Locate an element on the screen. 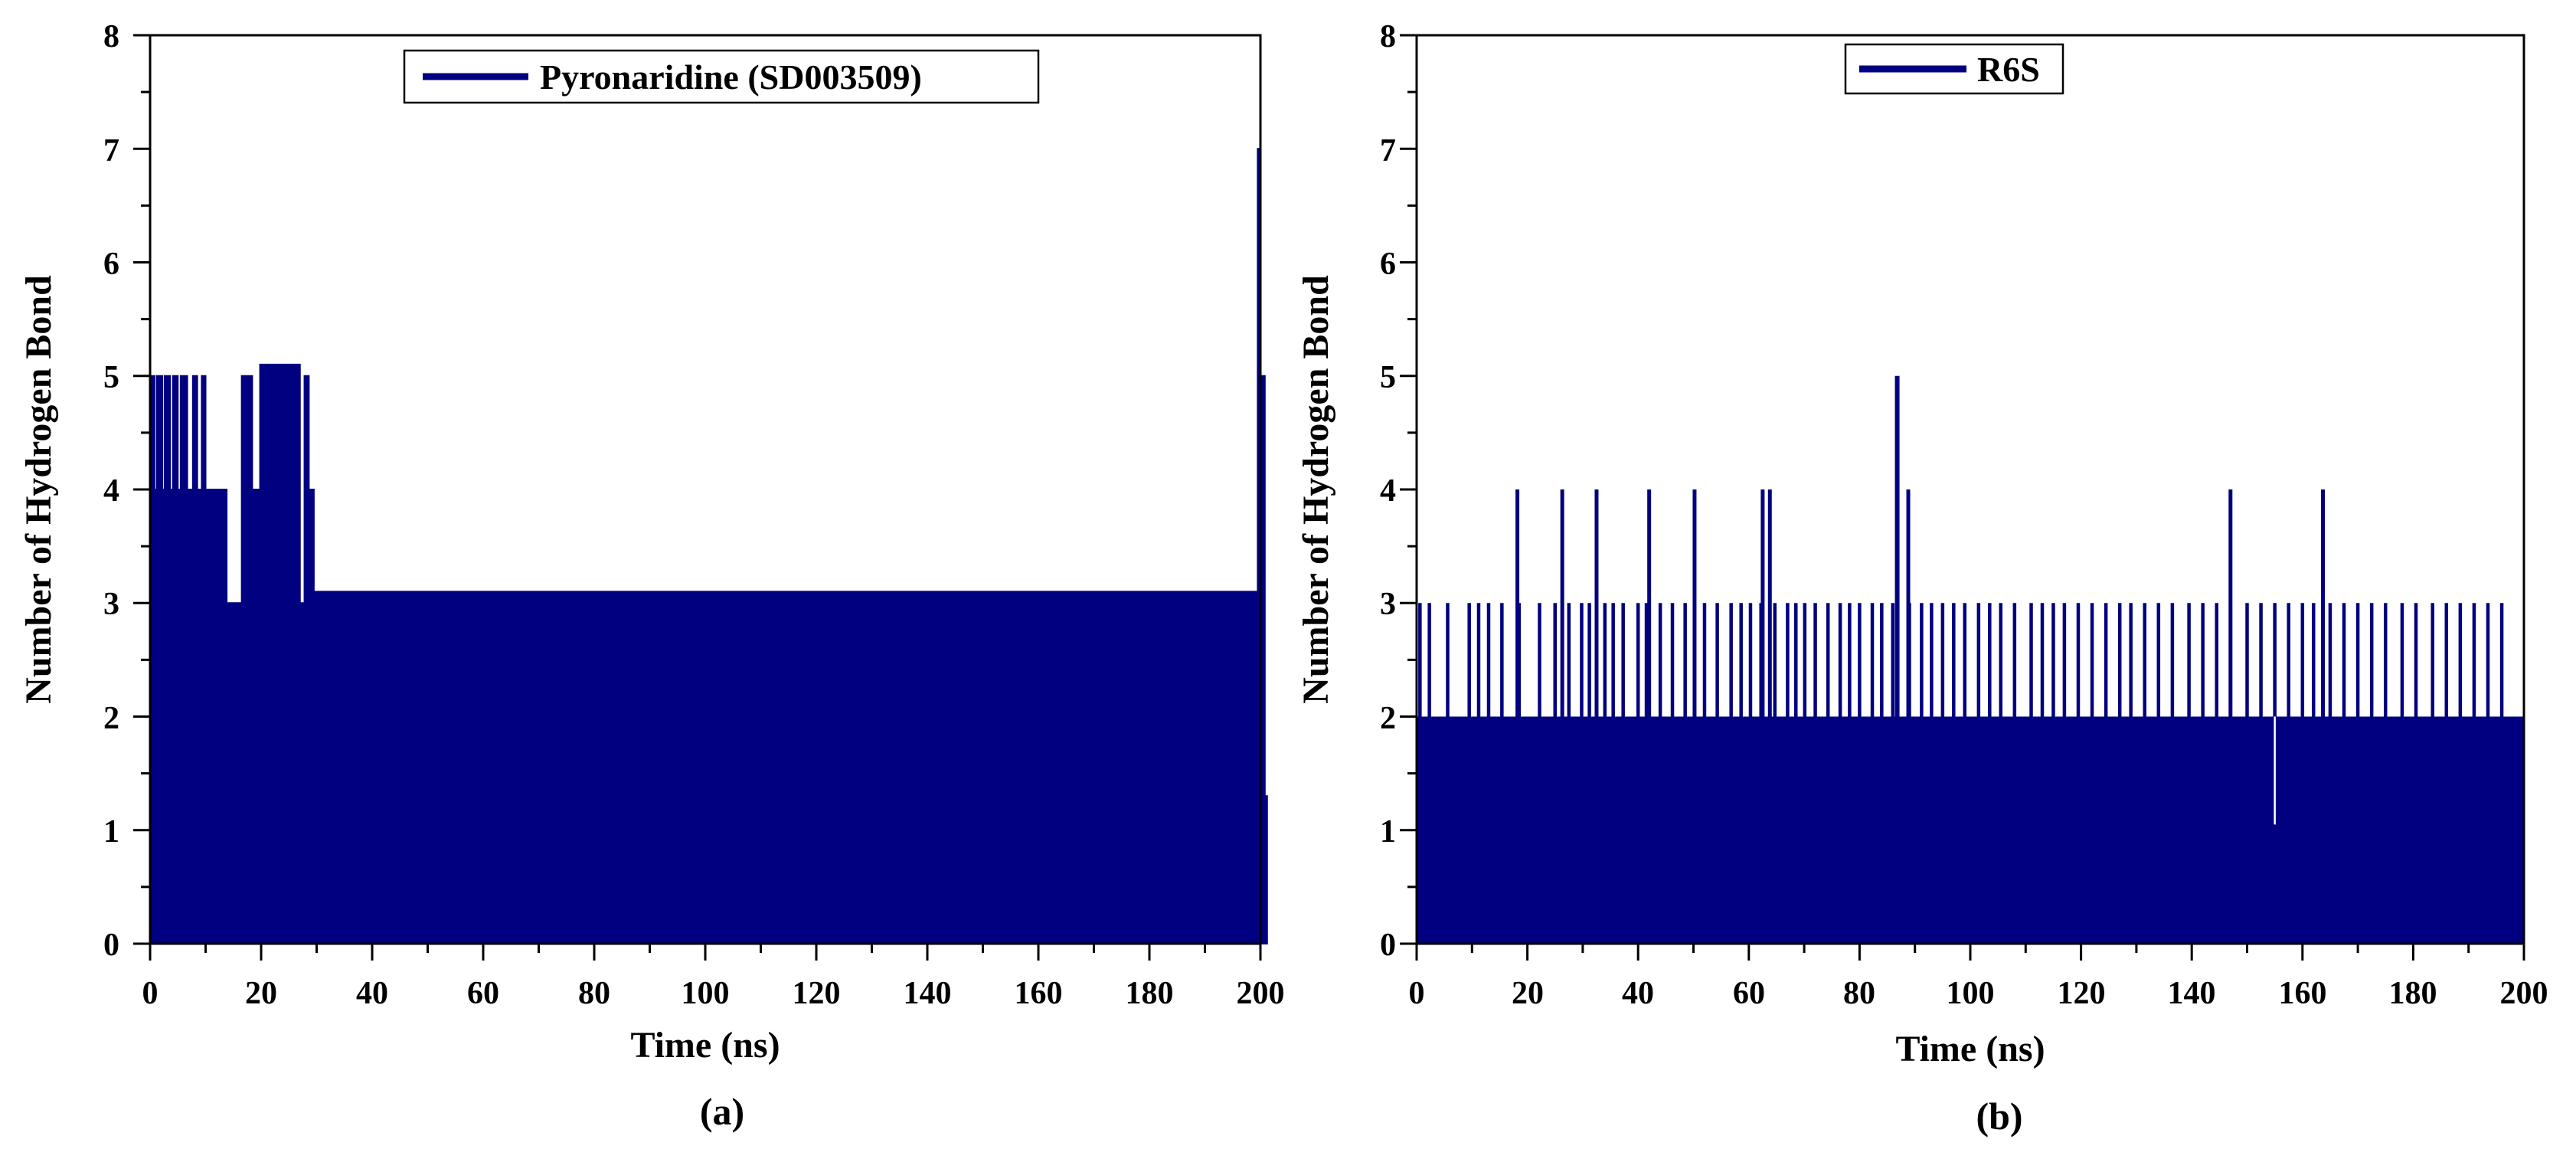 This screenshot has width=2576, height=1162. series-fill is located at coordinates (1970, 830).